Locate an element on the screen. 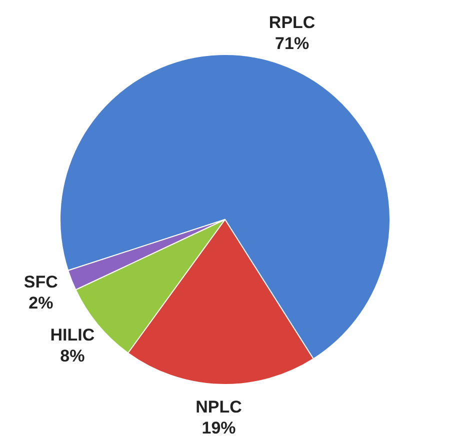  slice-label: NPLC is located at coordinates (219, 406).